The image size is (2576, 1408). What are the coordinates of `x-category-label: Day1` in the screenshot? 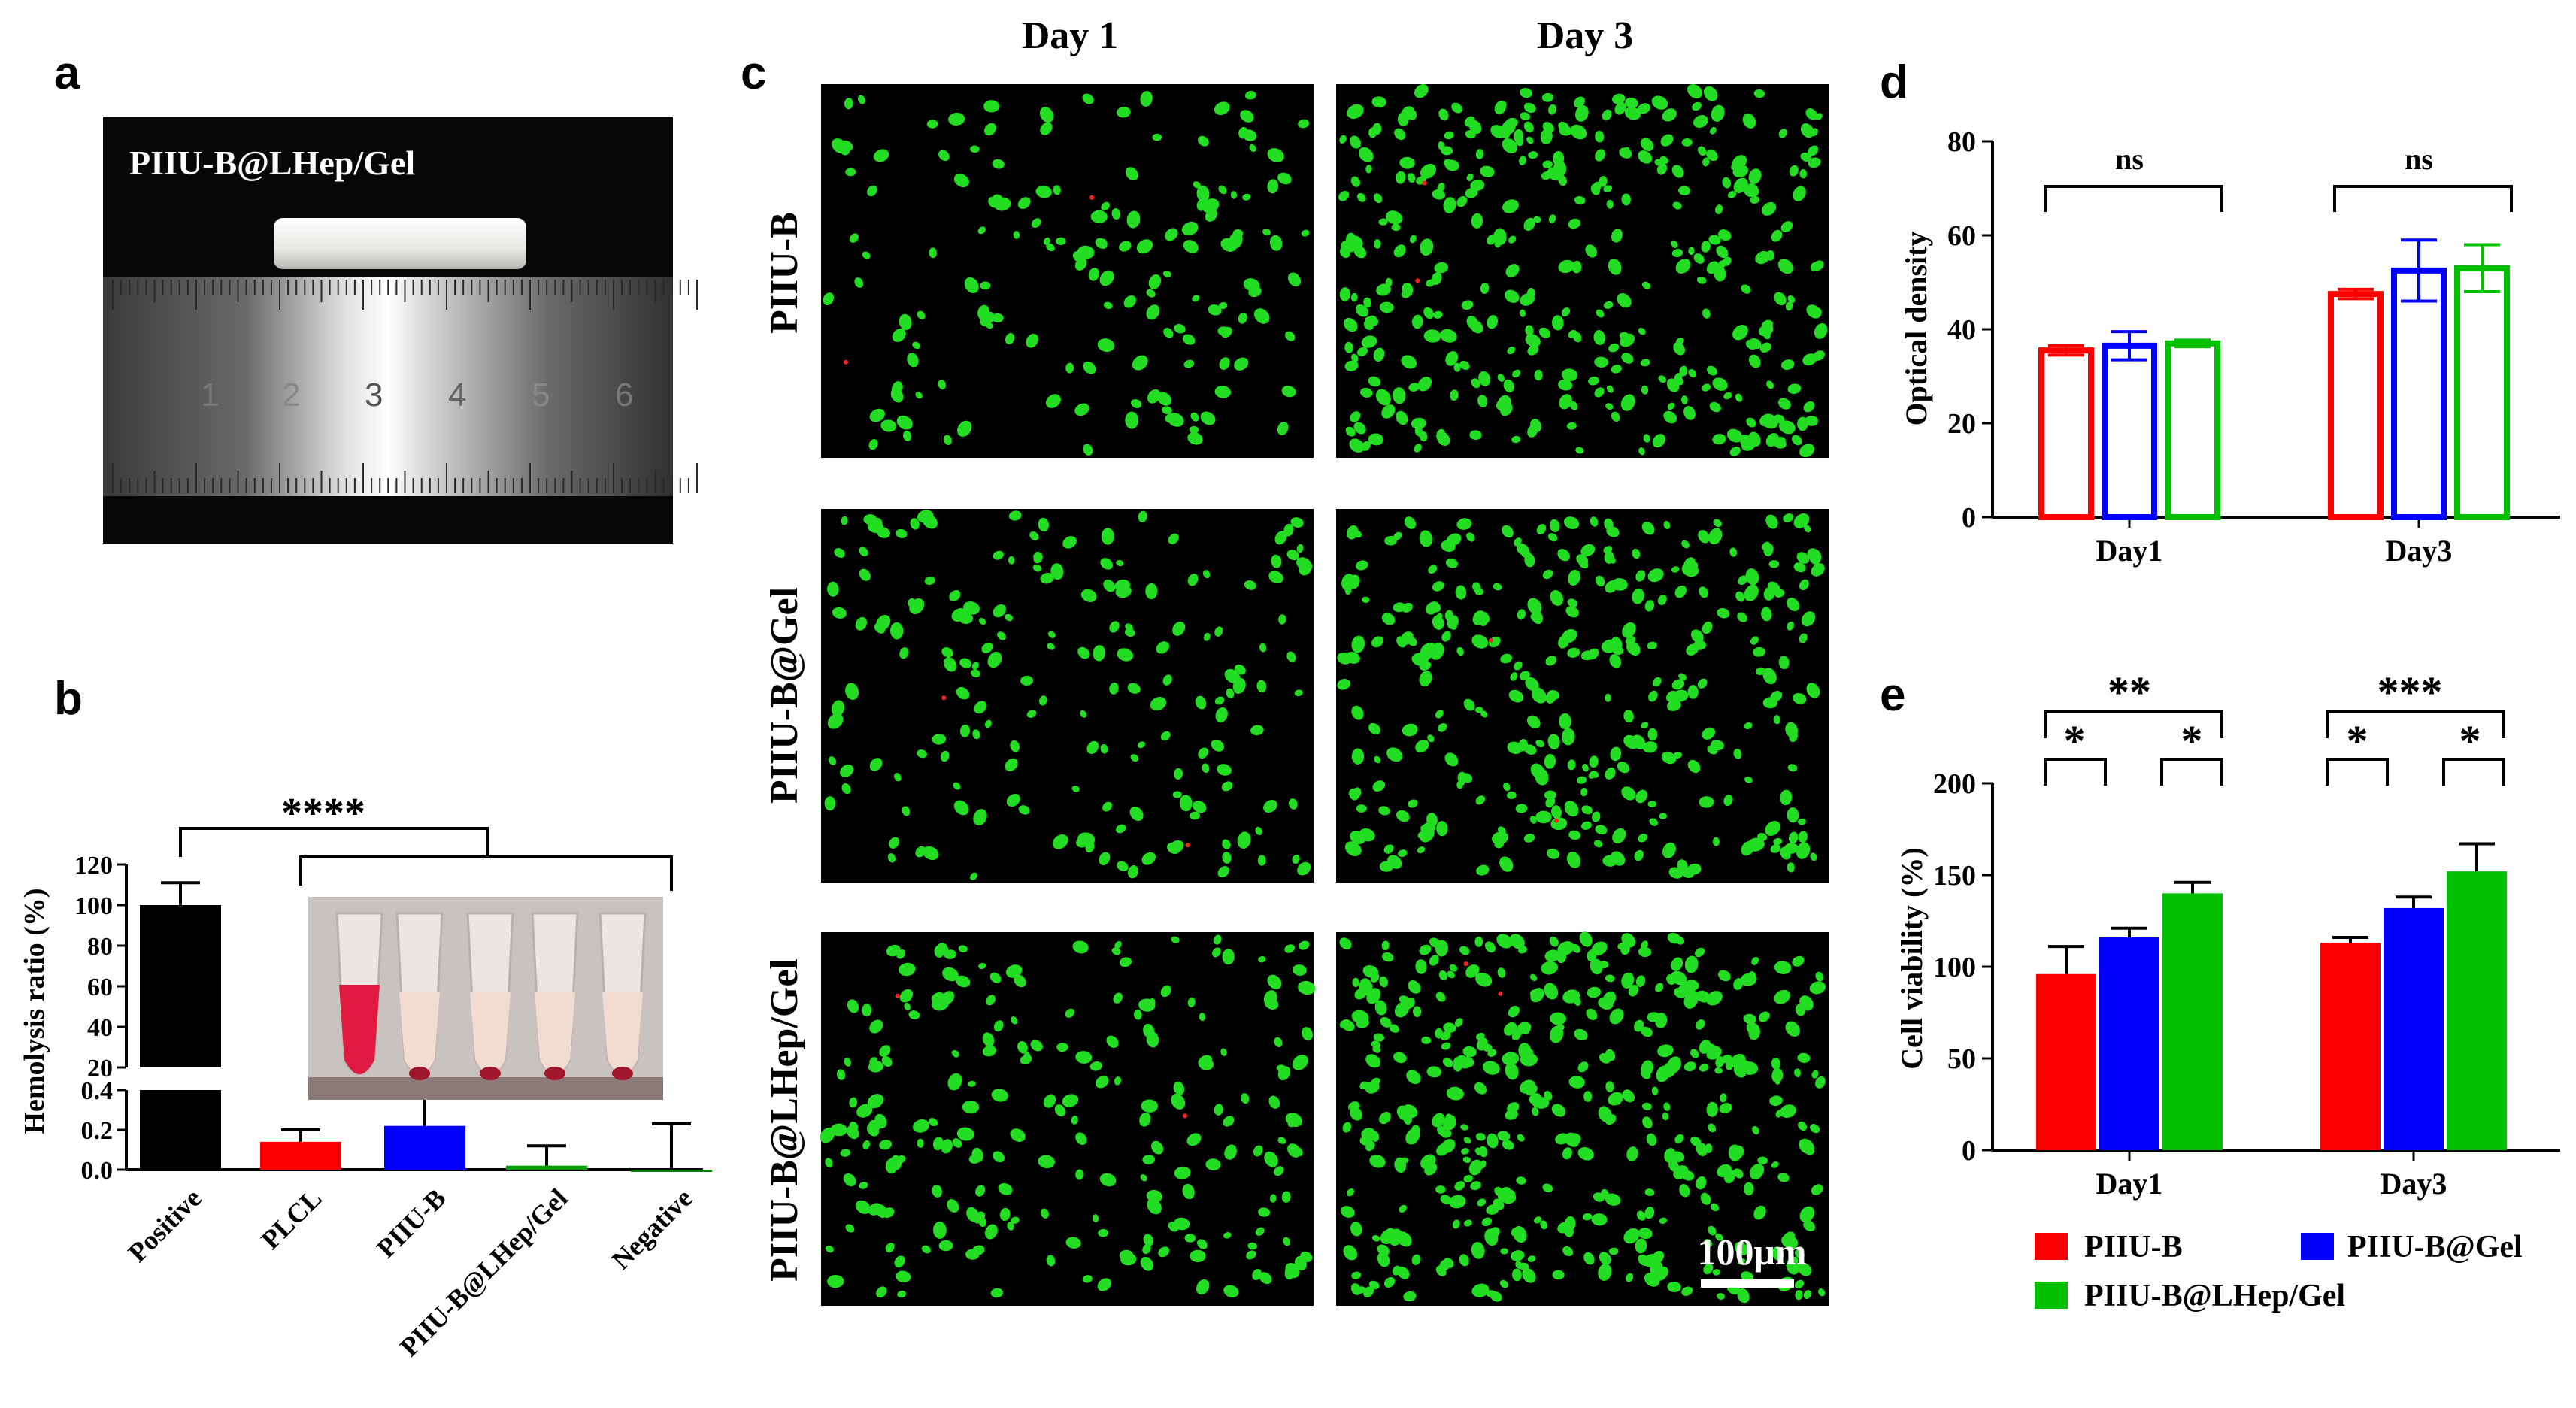 It's located at (2129, 551).